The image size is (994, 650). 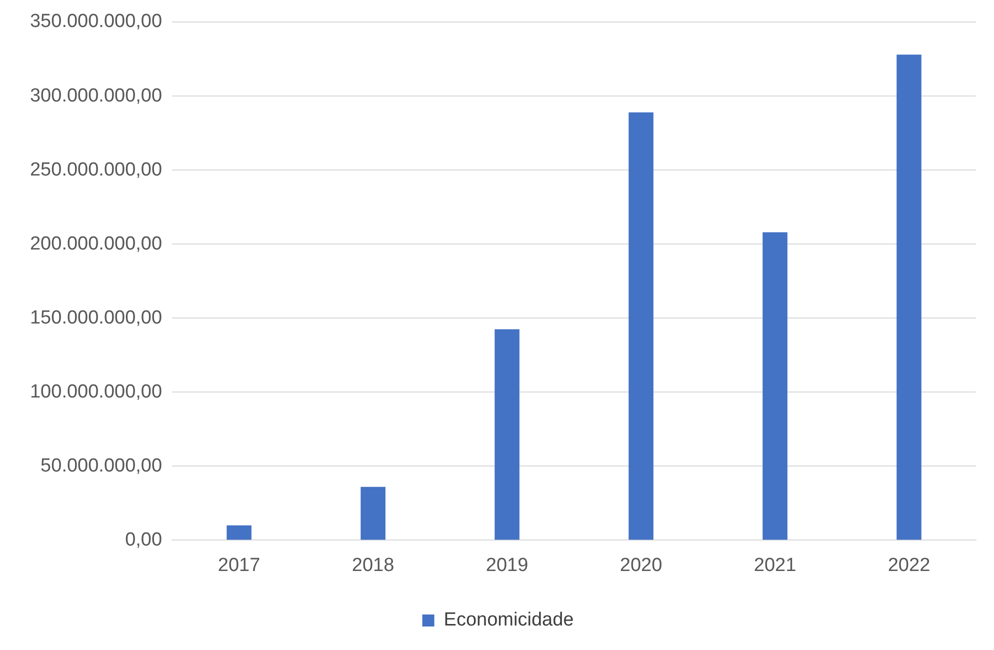 What do you see at coordinates (96, 95) in the screenshot?
I see `y-tick-label: 300.000.000,00` at bounding box center [96, 95].